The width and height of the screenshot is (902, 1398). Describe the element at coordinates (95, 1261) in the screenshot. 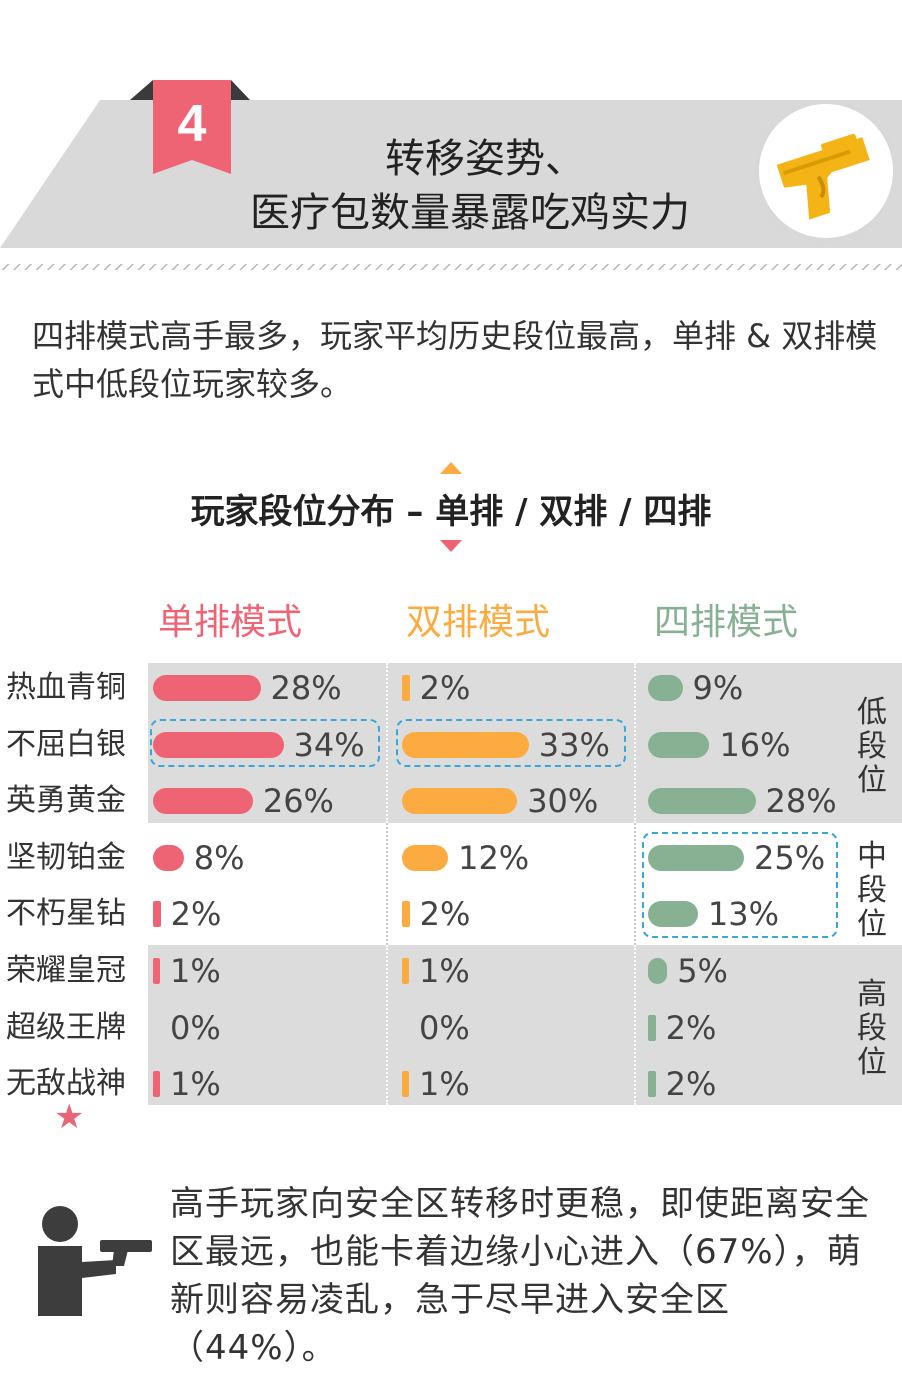

I see `shooter-icon` at that location.